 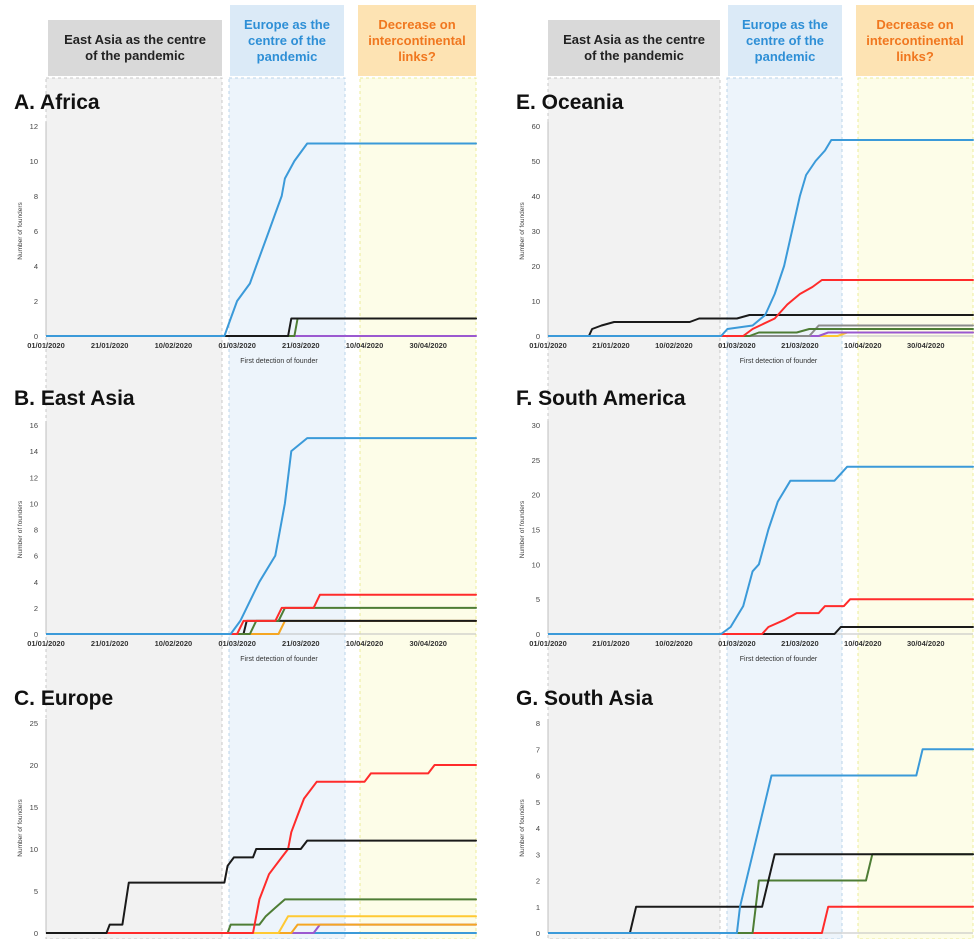 I want to click on panel-G: G. South Asia 0 1 2 3 4 5 6 7 8 Number of founders, so click(x=745, y=812).